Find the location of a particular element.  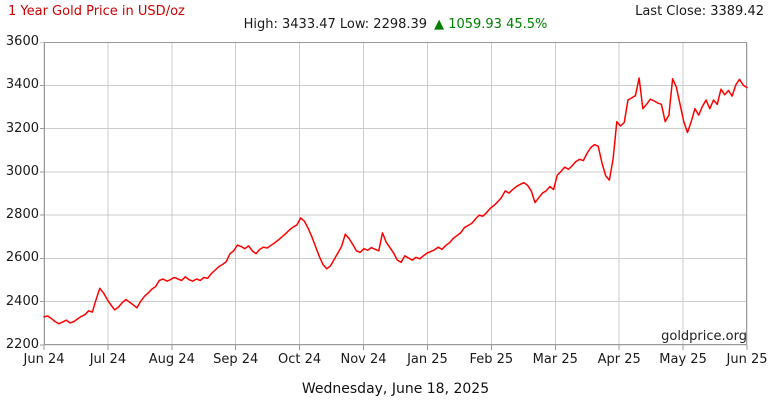

x-axis-label: Jan 25 is located at coordinates (427, 359).